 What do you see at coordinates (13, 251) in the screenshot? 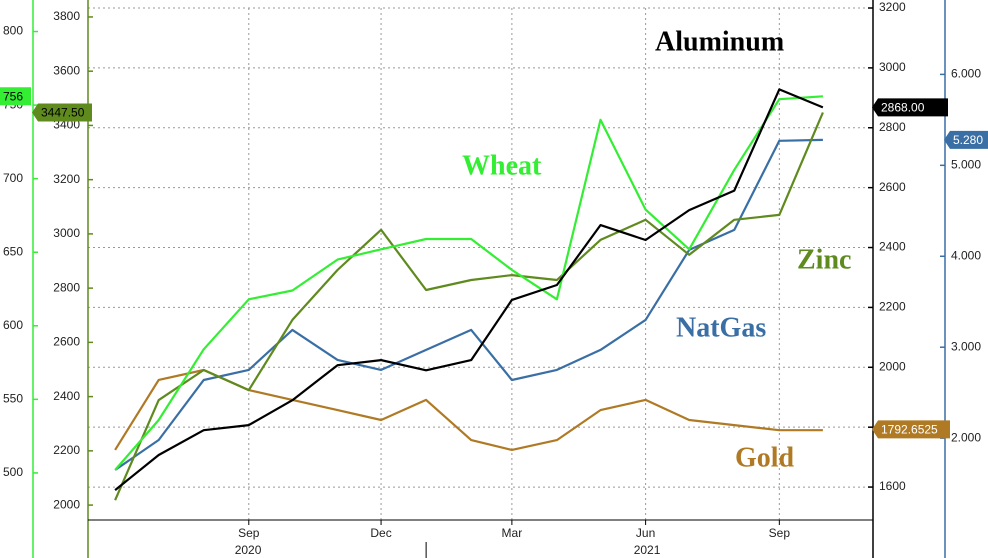
I see `y-tick-label: 650` at bounding box center [13, 251].